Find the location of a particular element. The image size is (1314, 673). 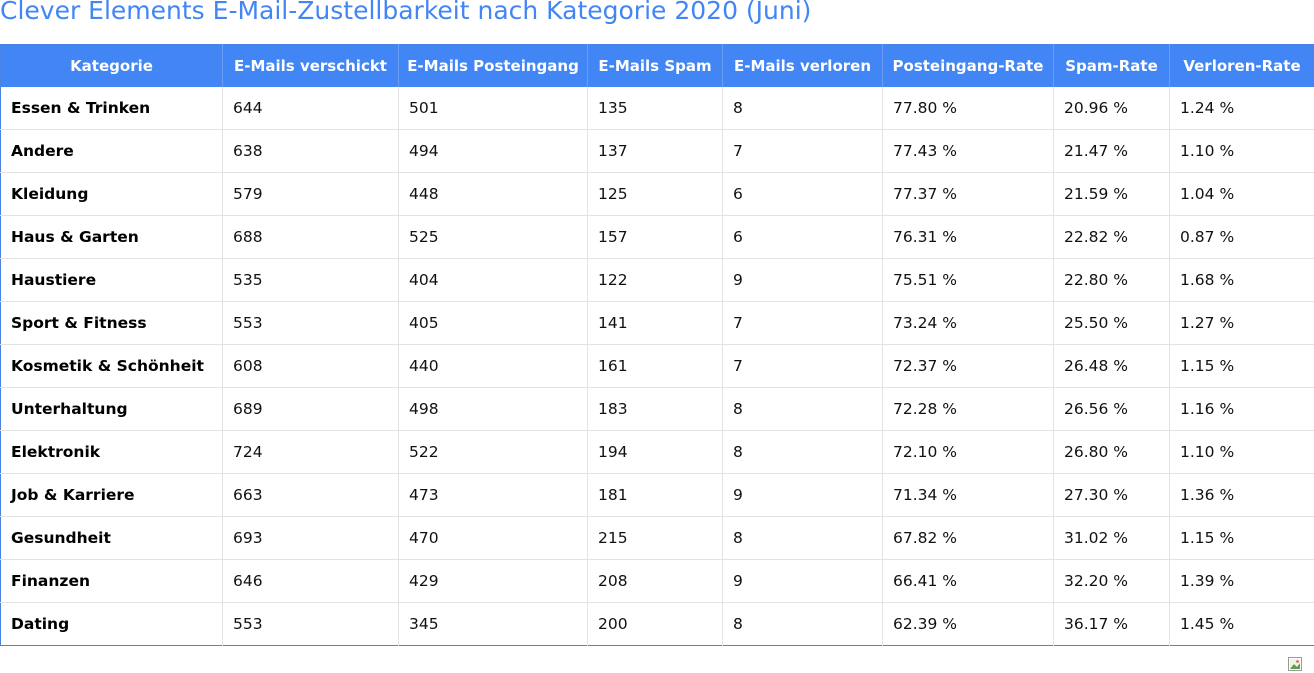

cell-posteingang-rate: 72.37 % is located at coordinates (968, 366).